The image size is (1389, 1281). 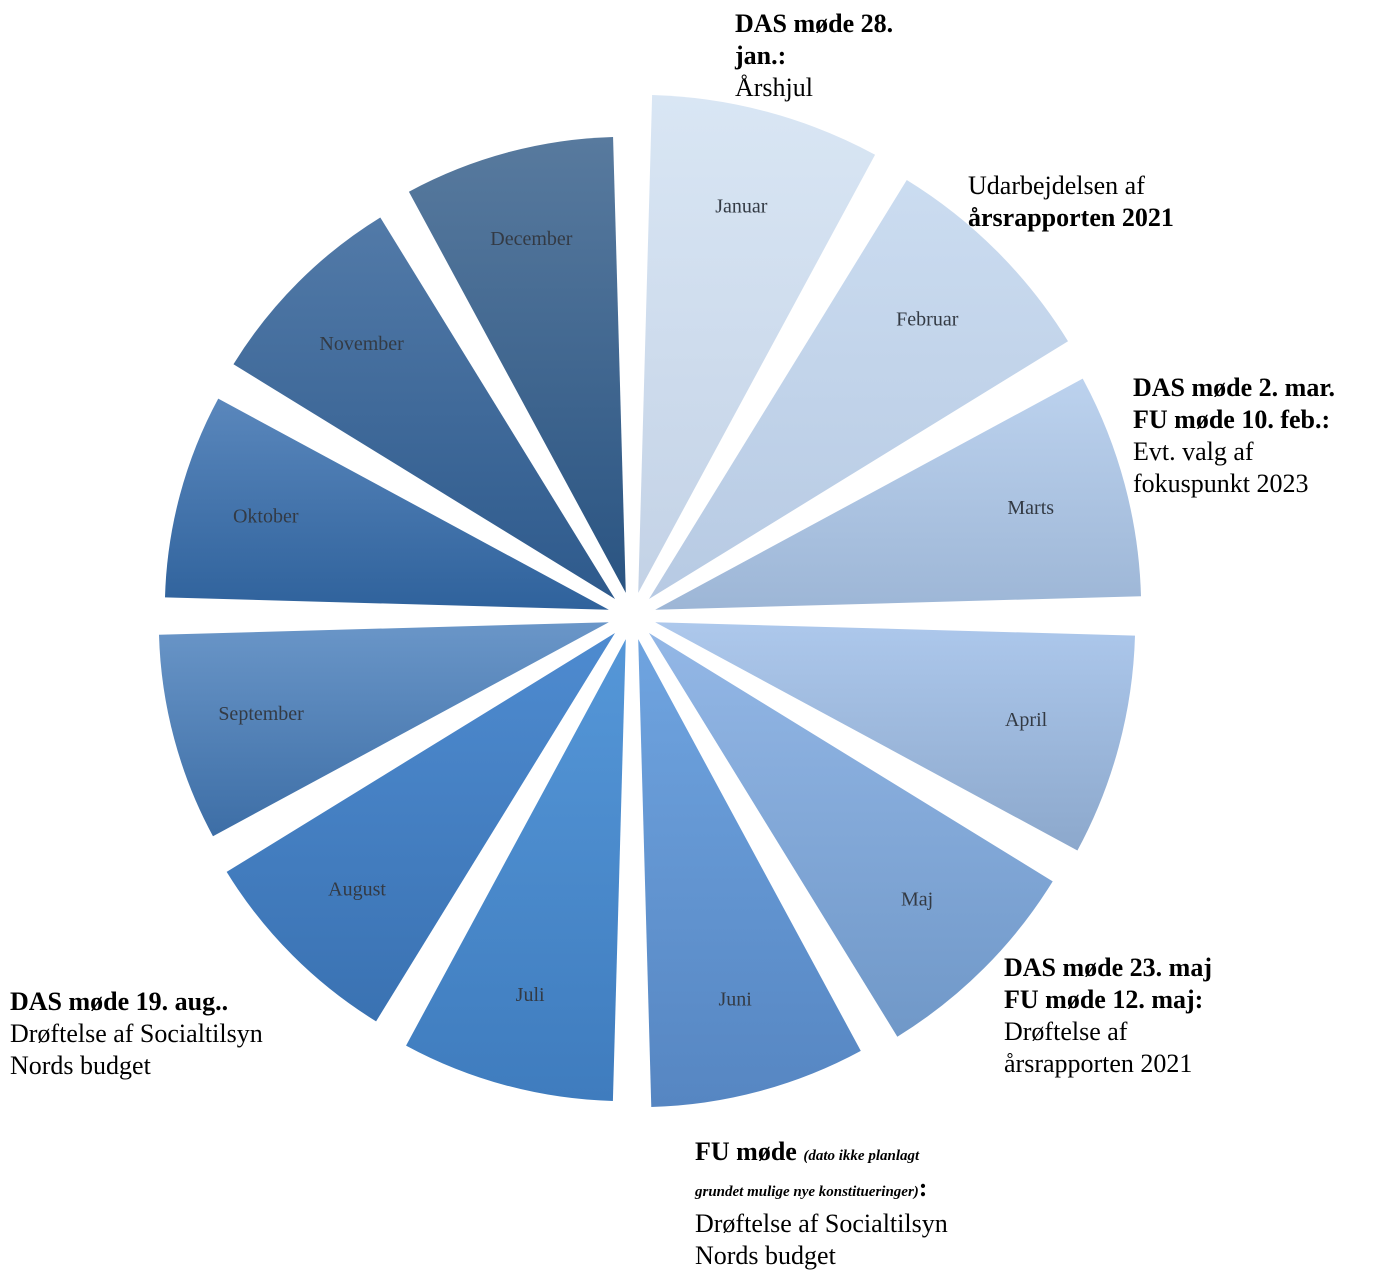 What do you see at coordinates (516, 870) in the screenshot?
I see `wheel-segment-juli` at bounding box center [516, 870].